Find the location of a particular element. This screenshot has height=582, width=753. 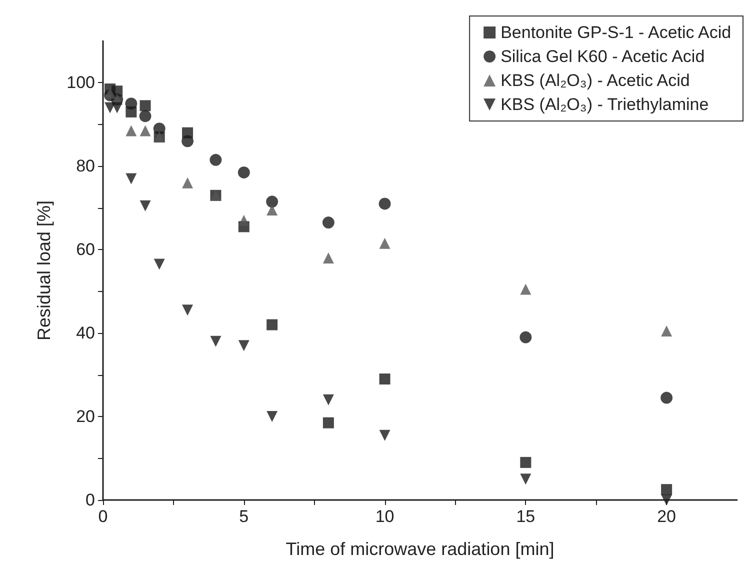

x-tick-label: 0 is located at coordinates (103, 516).